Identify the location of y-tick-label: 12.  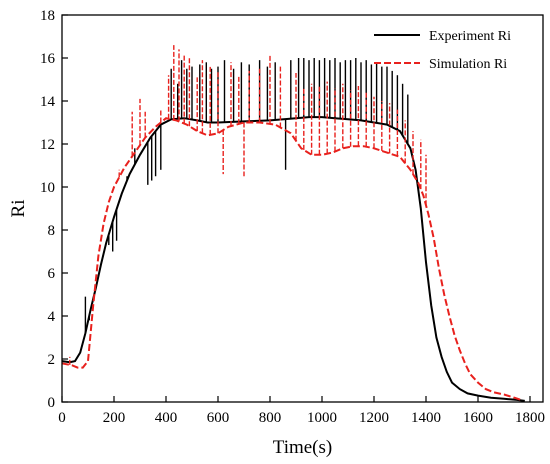
(47, 145).